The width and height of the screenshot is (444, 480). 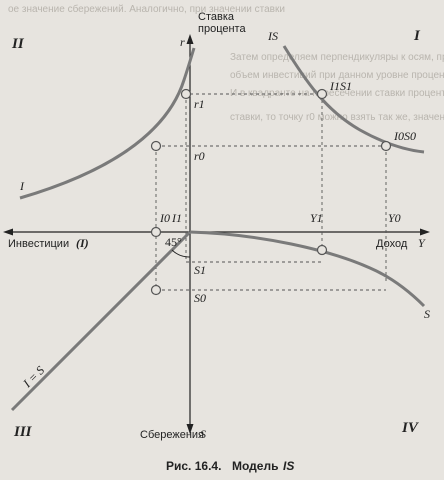 I want to click on point-i1-r1, so click(x=186, y=94).